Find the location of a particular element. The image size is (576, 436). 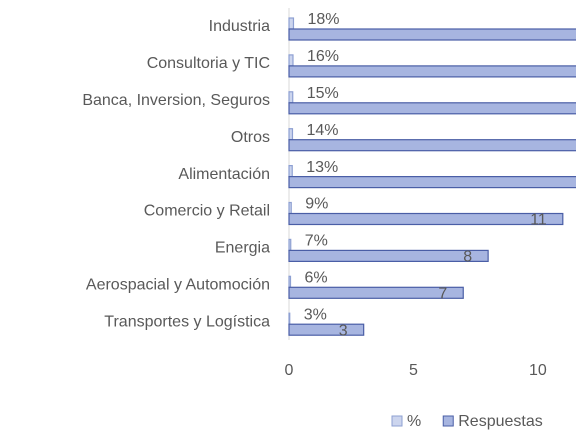

data-label: 3% is located at coordinates (315, 314).